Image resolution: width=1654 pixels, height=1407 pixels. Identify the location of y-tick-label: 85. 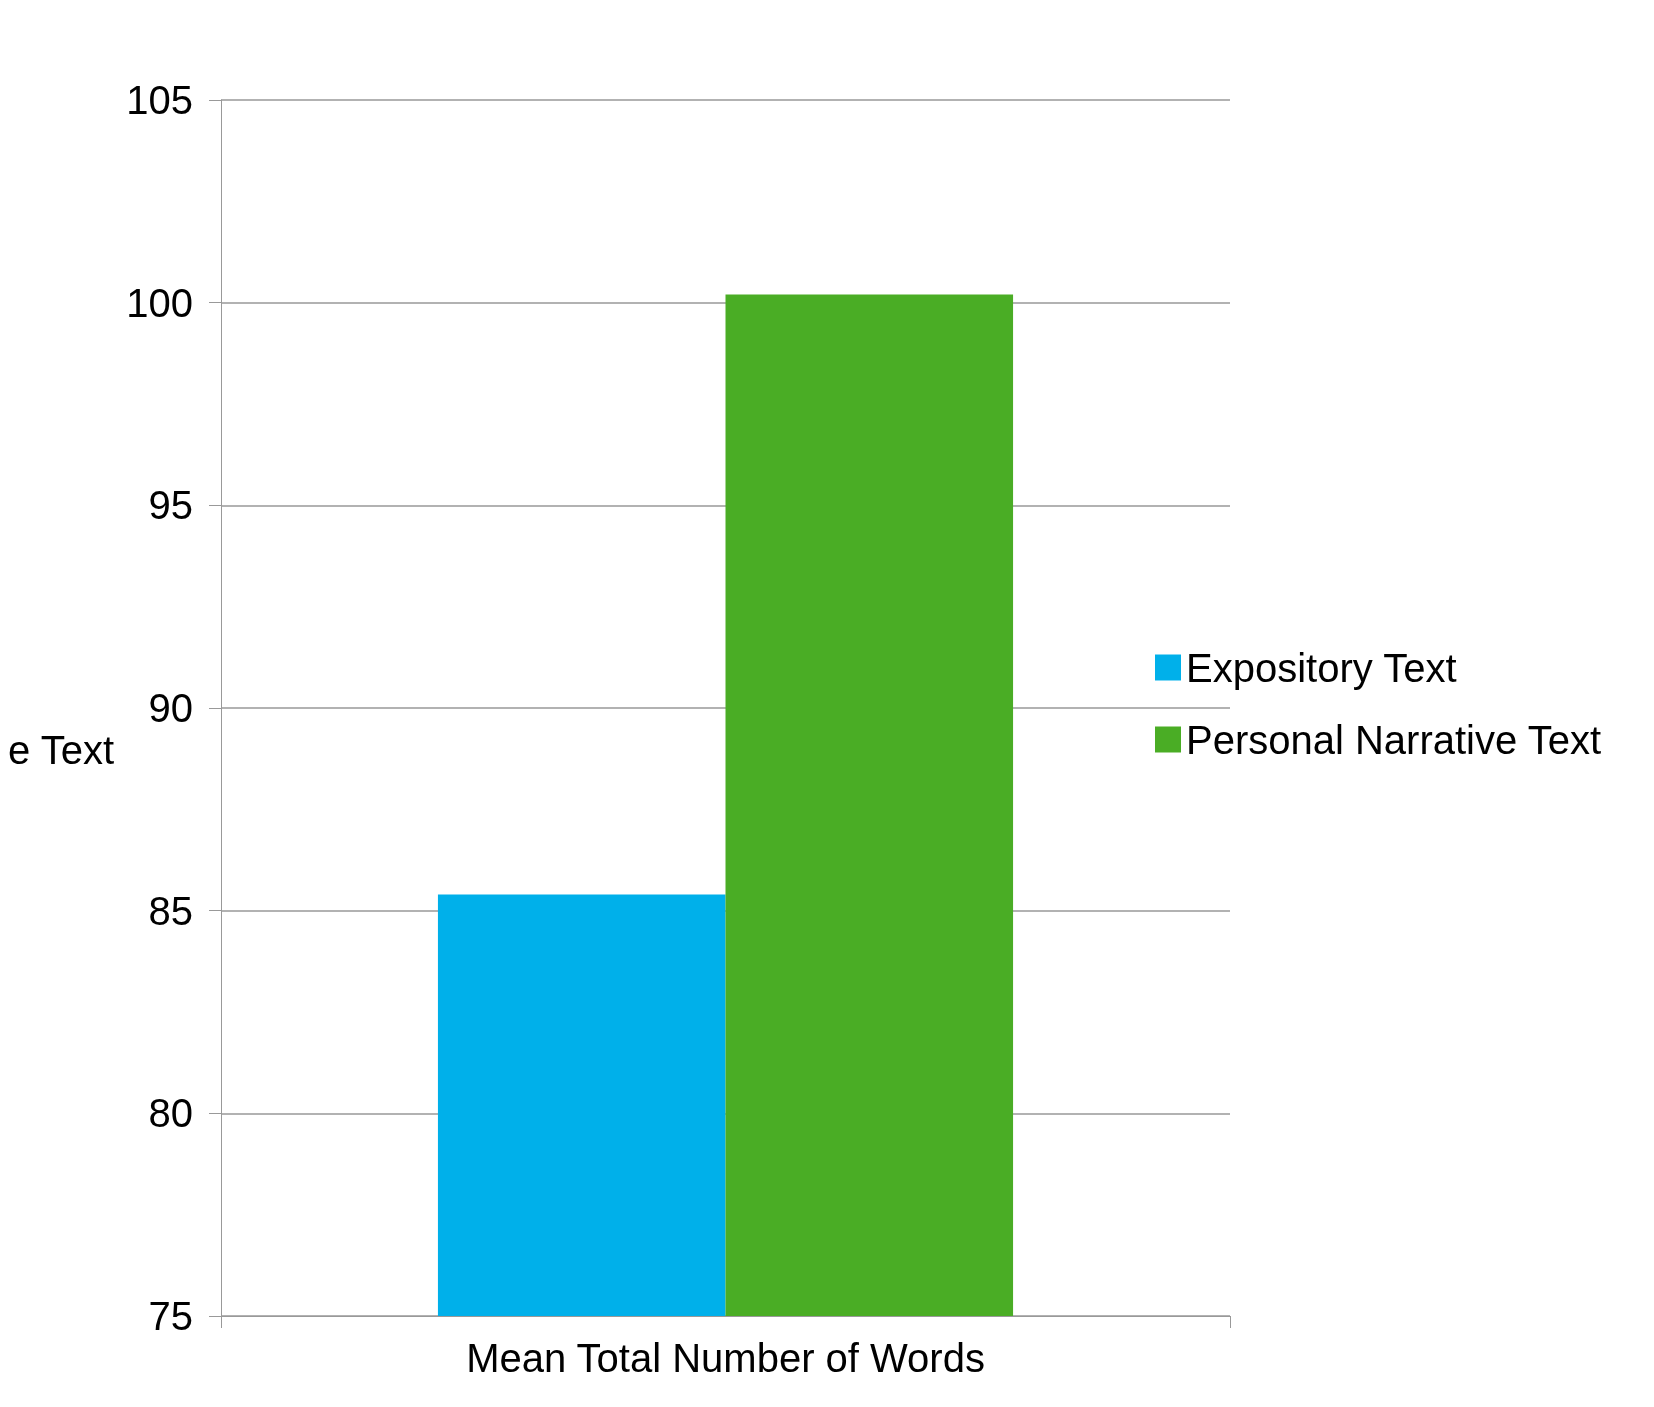
(170, 910).